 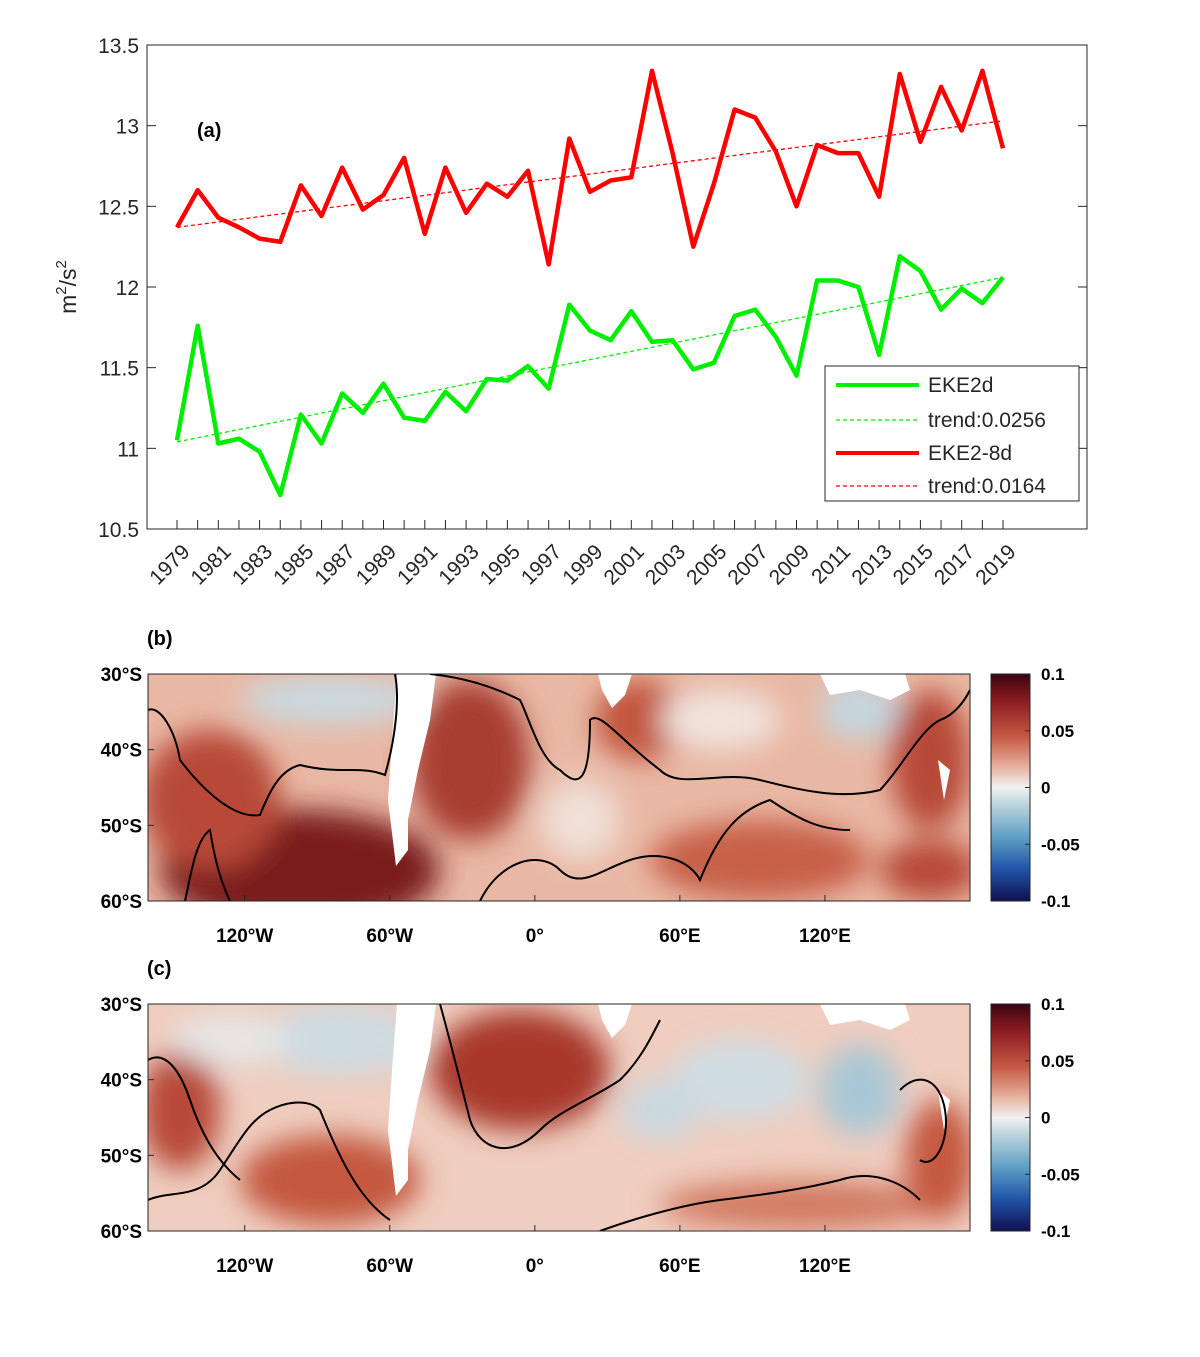 What do you see at coordinates (121, 1081) in the screenshot?
I see `map-lat-label-c-1: 40°S` at bounding box center [121, 1081].